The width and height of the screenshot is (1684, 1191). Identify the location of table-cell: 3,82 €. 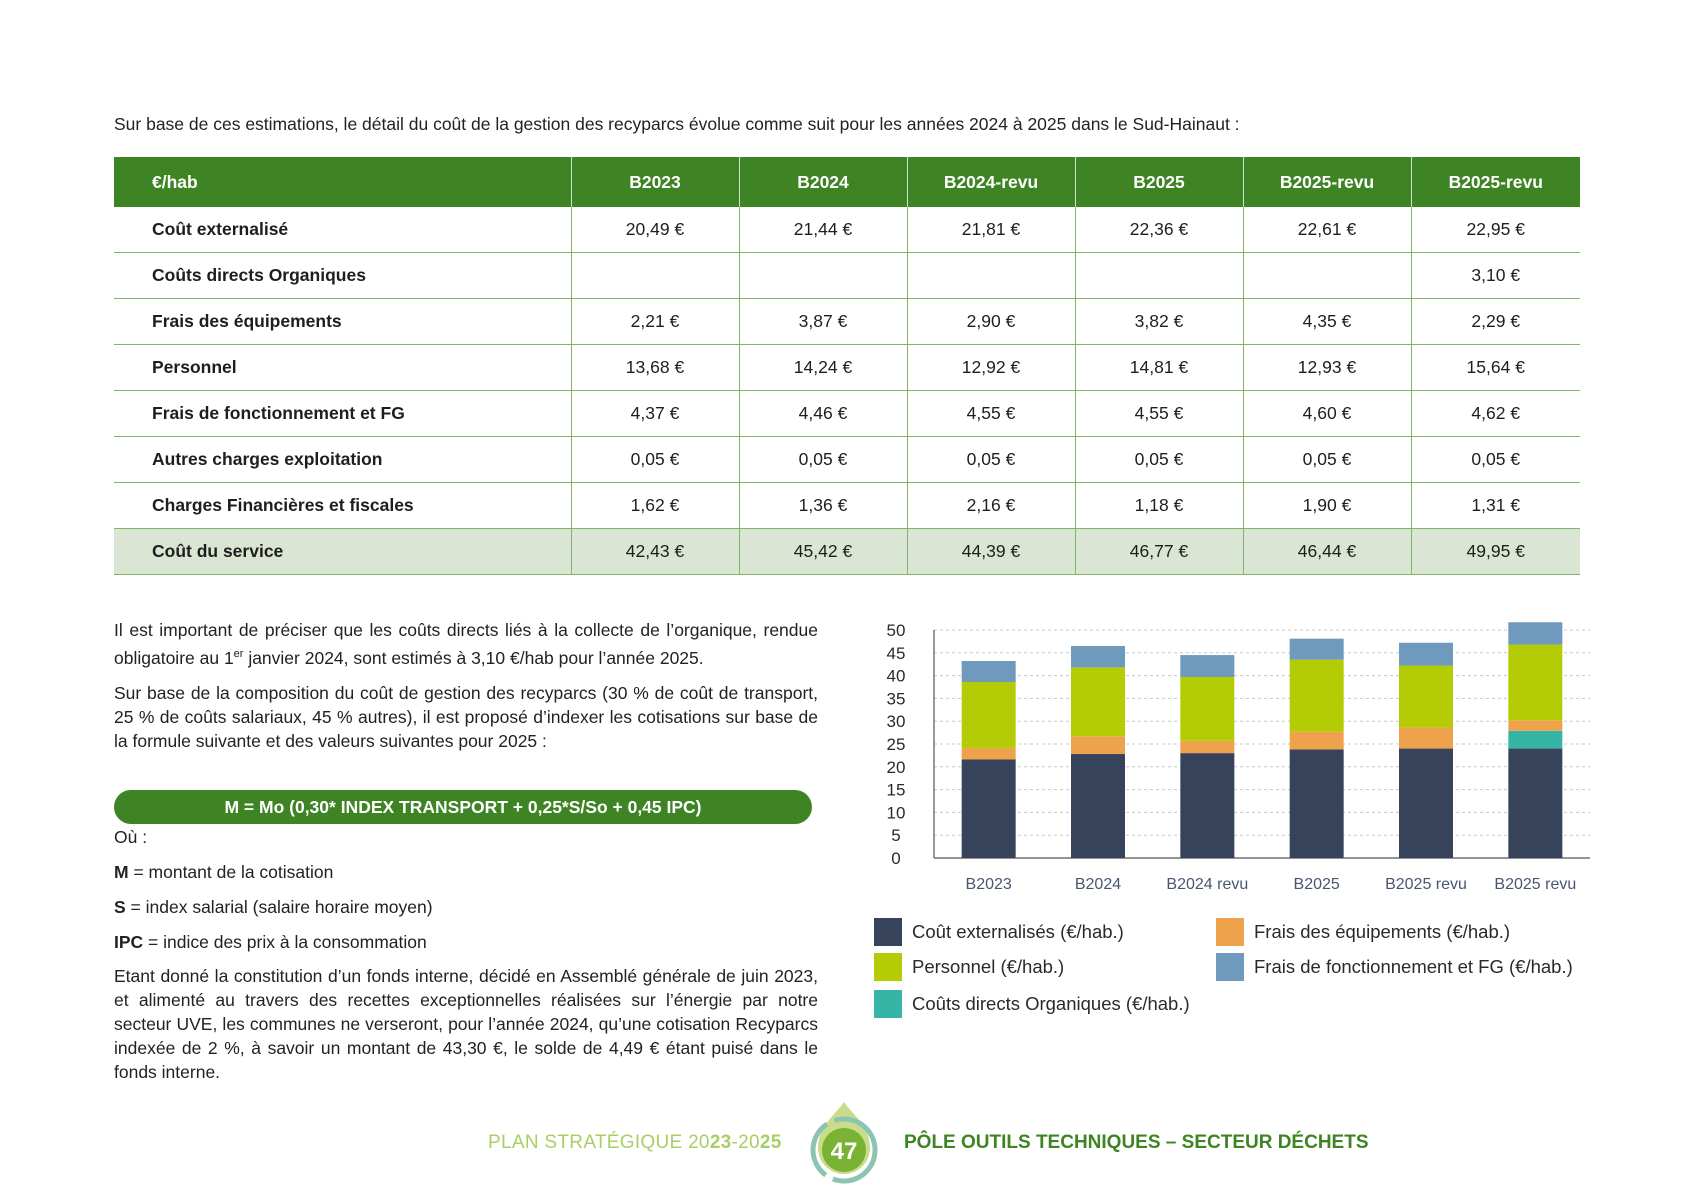
(1159, 321).